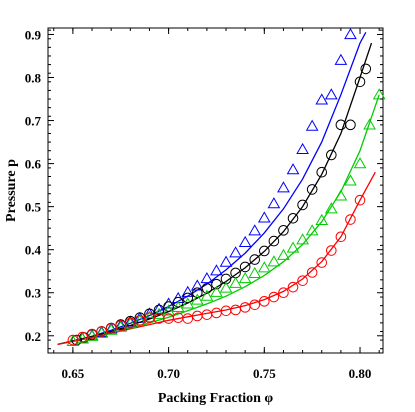  What do you see at coordinates (11, 190) in the screenshot?
I see `y-axis-label: Pressure p` at bounding box center [11, 190].